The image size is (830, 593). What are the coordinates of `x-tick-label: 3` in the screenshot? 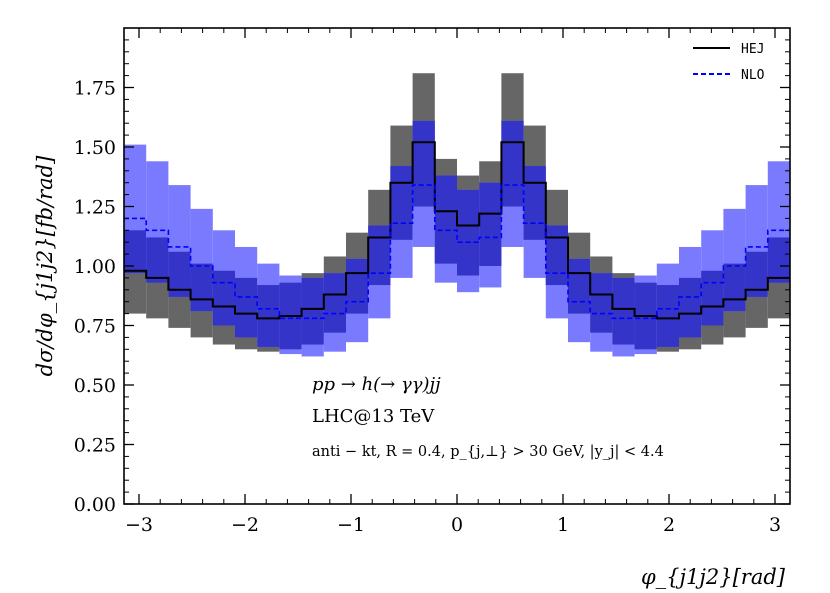 It's located at (775, 525).